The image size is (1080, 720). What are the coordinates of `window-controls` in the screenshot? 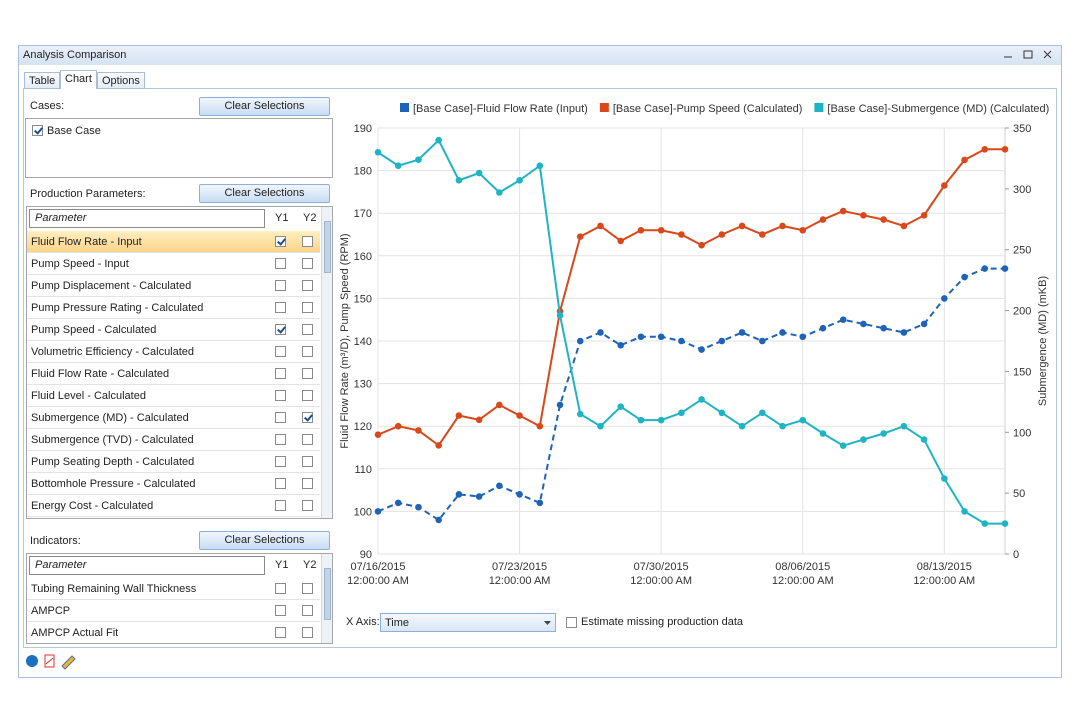 It's located at (1030, 55).